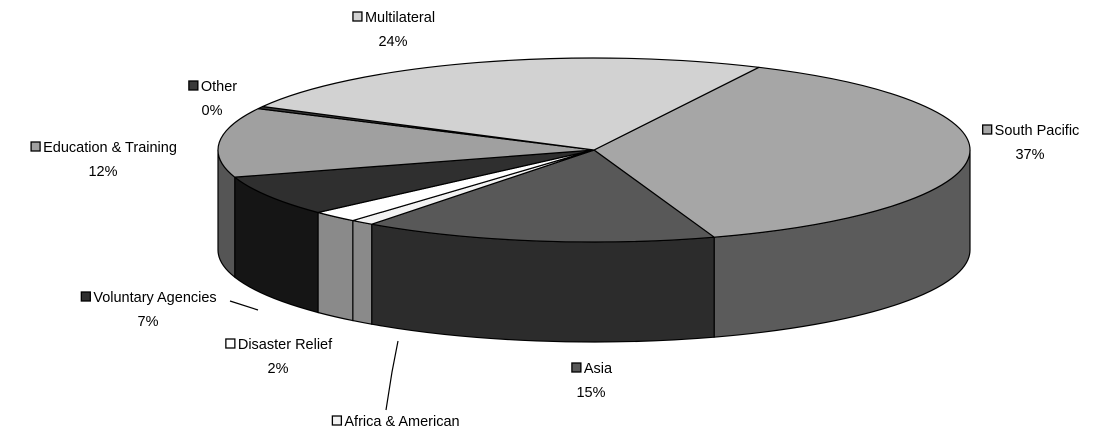 The height and width of the screenshot is (433, 1103). What do you see at coordinates (392, 42) in the screenshot?
I see `label-percent: 24%` at bounding box center [392, 42].